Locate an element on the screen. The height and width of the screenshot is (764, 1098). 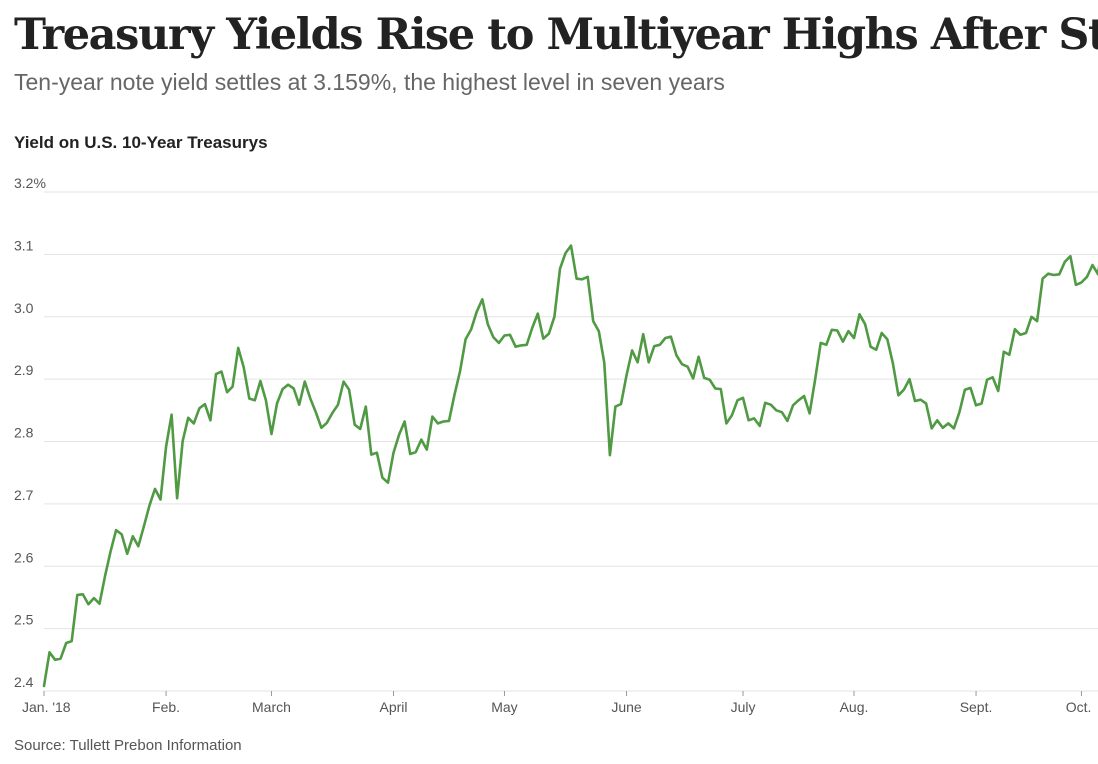
x-tick-label: April is located at coordinates (394, 707).